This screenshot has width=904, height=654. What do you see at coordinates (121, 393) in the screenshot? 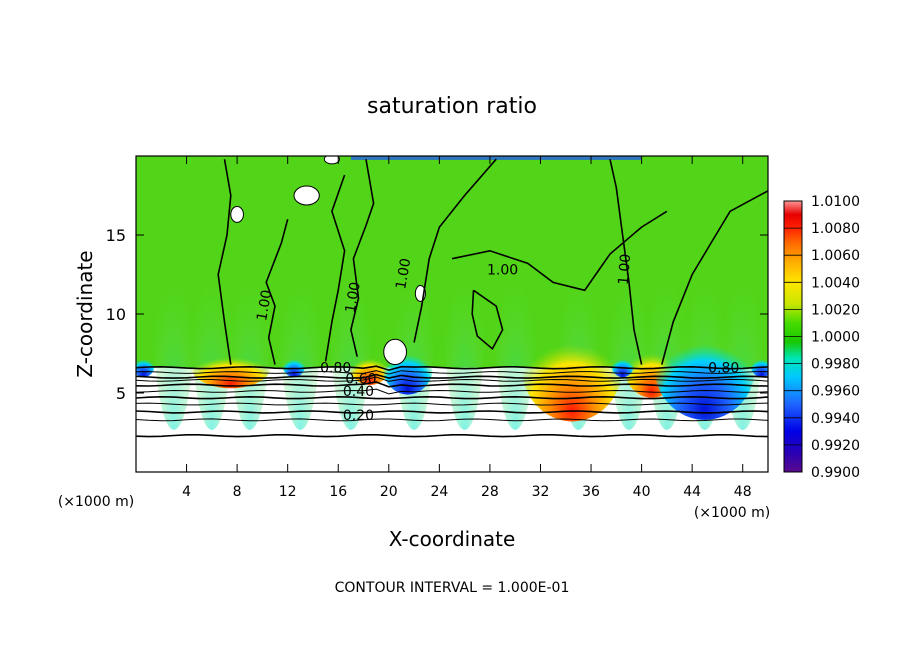
I see `y-tick-label: 5` at bounding box center [121, 393].